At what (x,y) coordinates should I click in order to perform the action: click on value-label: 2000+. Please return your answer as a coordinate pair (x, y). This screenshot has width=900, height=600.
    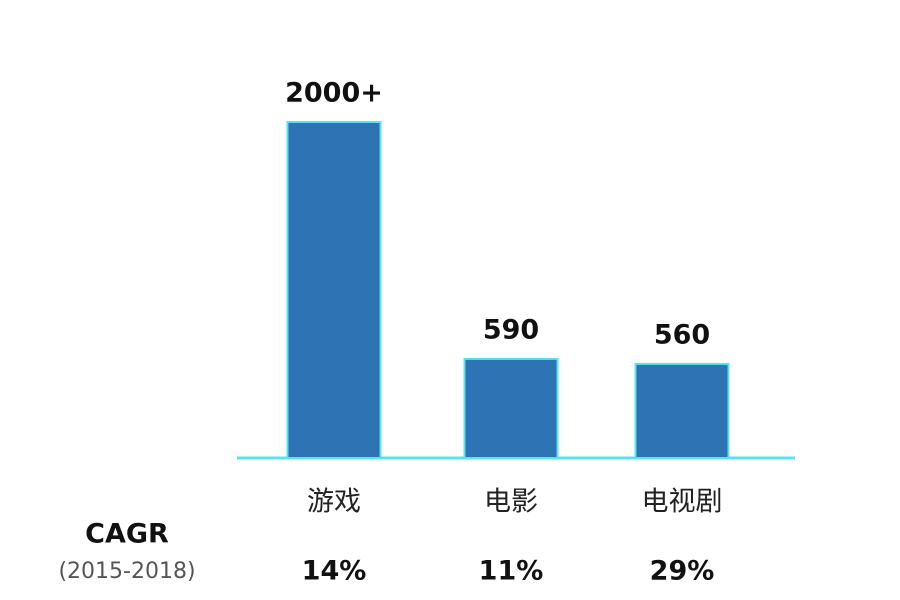
    Looking at the image, I should click on (334, 93).